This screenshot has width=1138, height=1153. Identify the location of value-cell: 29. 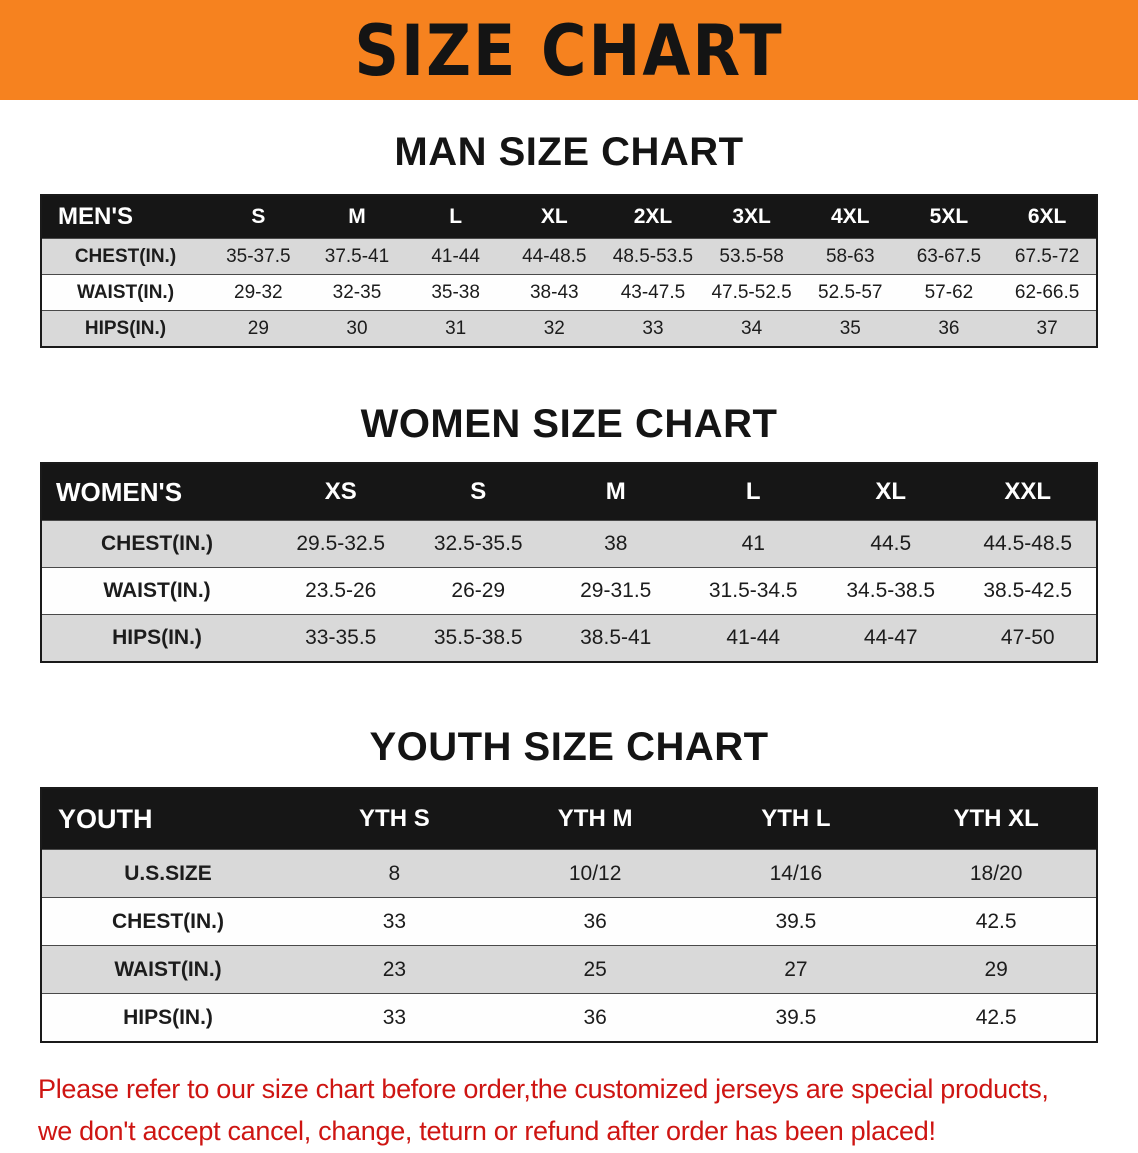
(258, 328).